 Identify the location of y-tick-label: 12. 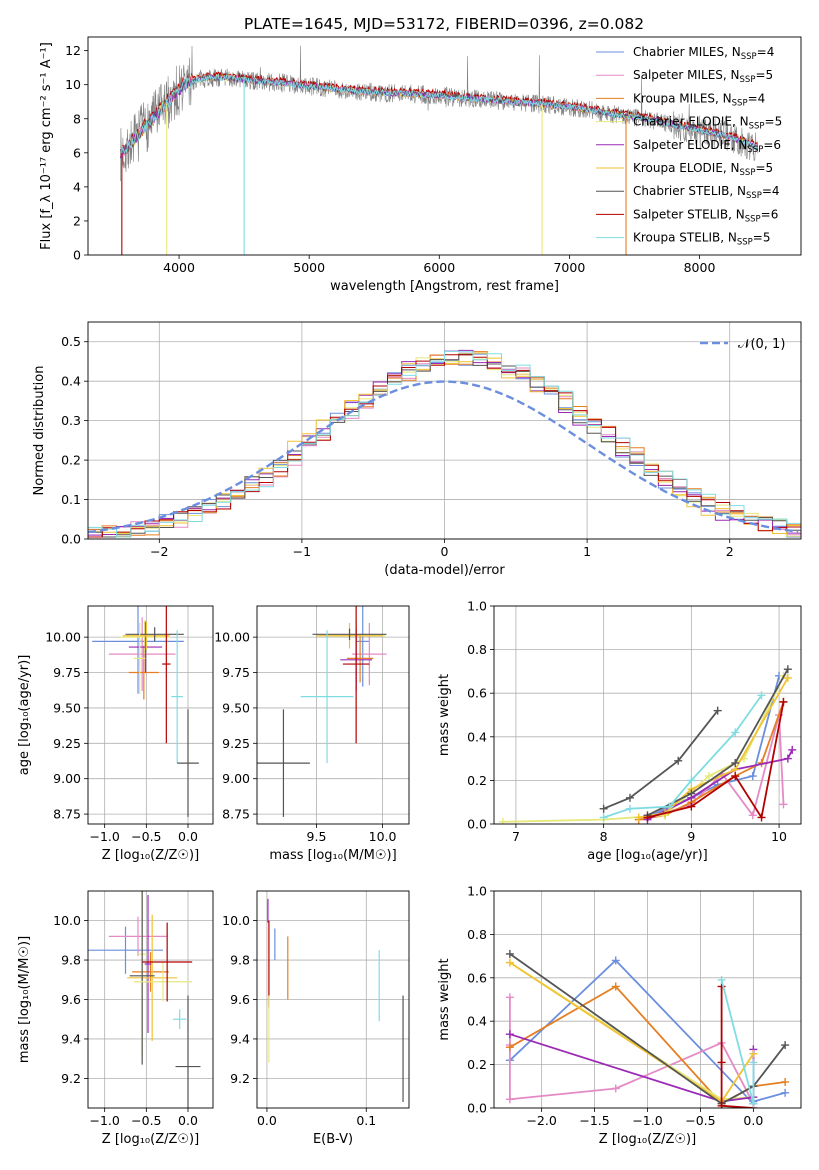
(73, 50).